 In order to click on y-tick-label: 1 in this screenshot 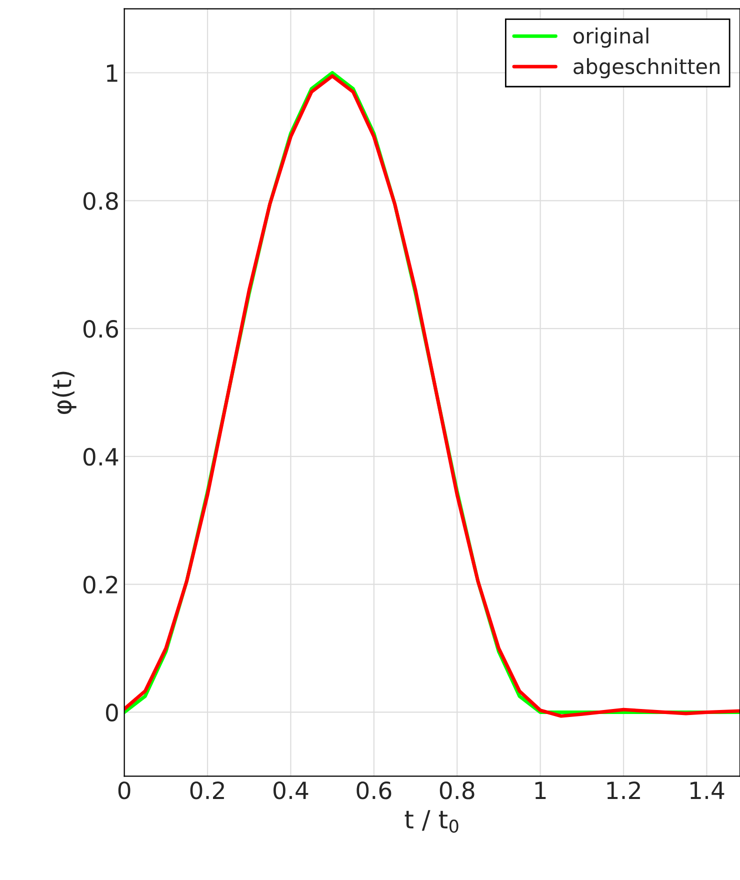, I will do `click(112, 73)`.